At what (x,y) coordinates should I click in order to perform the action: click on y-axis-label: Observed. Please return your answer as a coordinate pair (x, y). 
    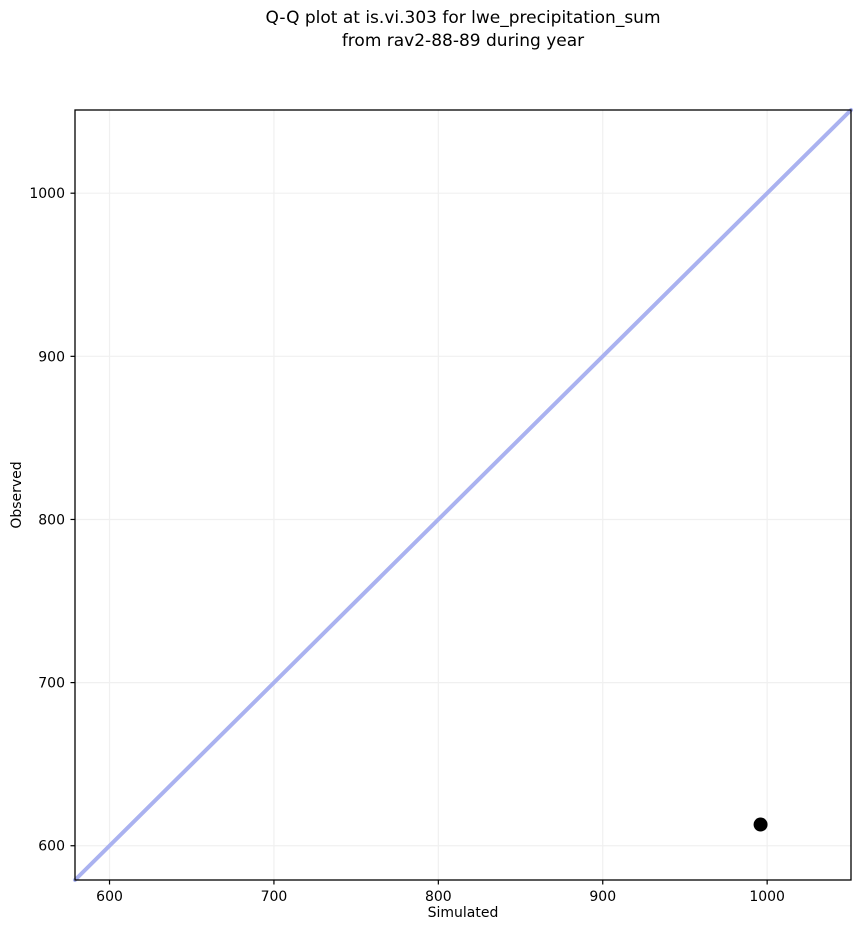
    Looking at the image, I should click on (17, 495).